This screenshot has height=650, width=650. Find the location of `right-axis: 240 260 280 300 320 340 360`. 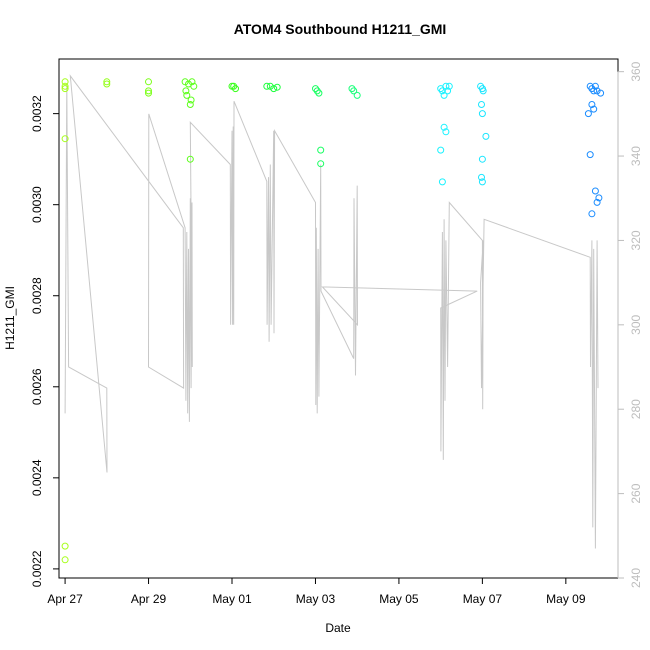

right-axis: 240 260 280 300 320 340 360 is located at coordinates (630, 324).